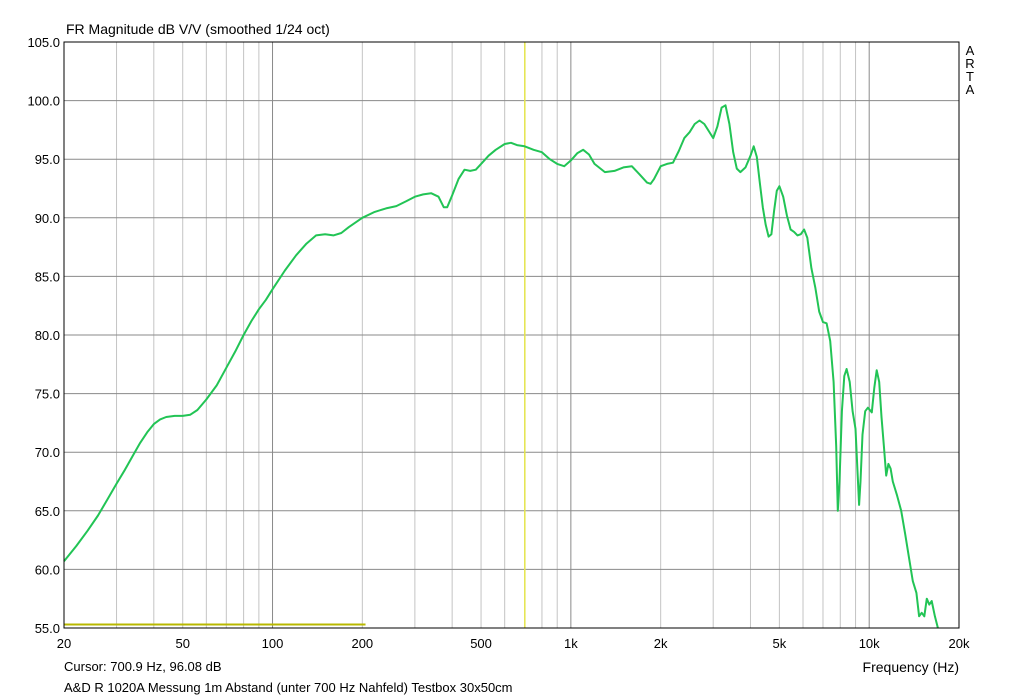 The height and width of the screenshot is (700, 1023). What do you see at coordinates (959, 643) in the screenshot?
I see `x-tick-label: 20k` at bounding box center [959, 643].